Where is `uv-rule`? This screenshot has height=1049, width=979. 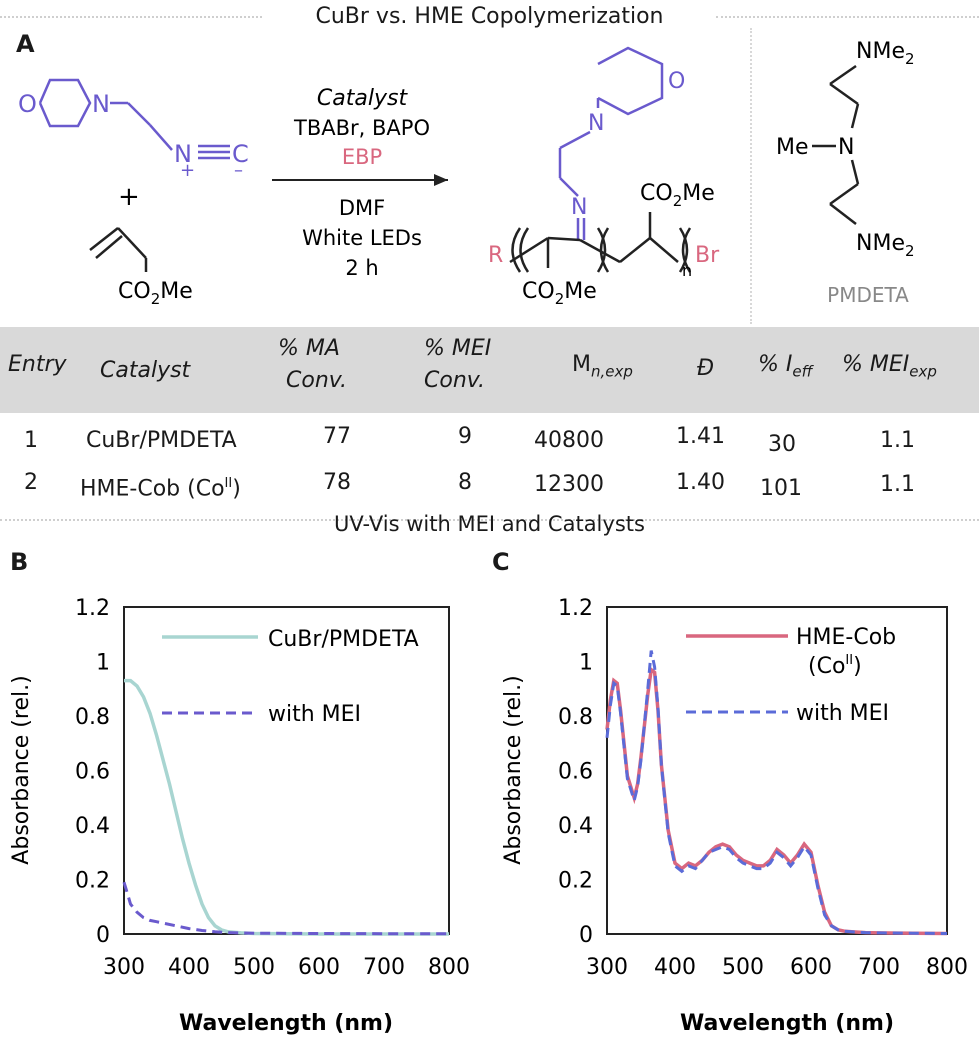 uv-rule is located at coordinates (489, 520).